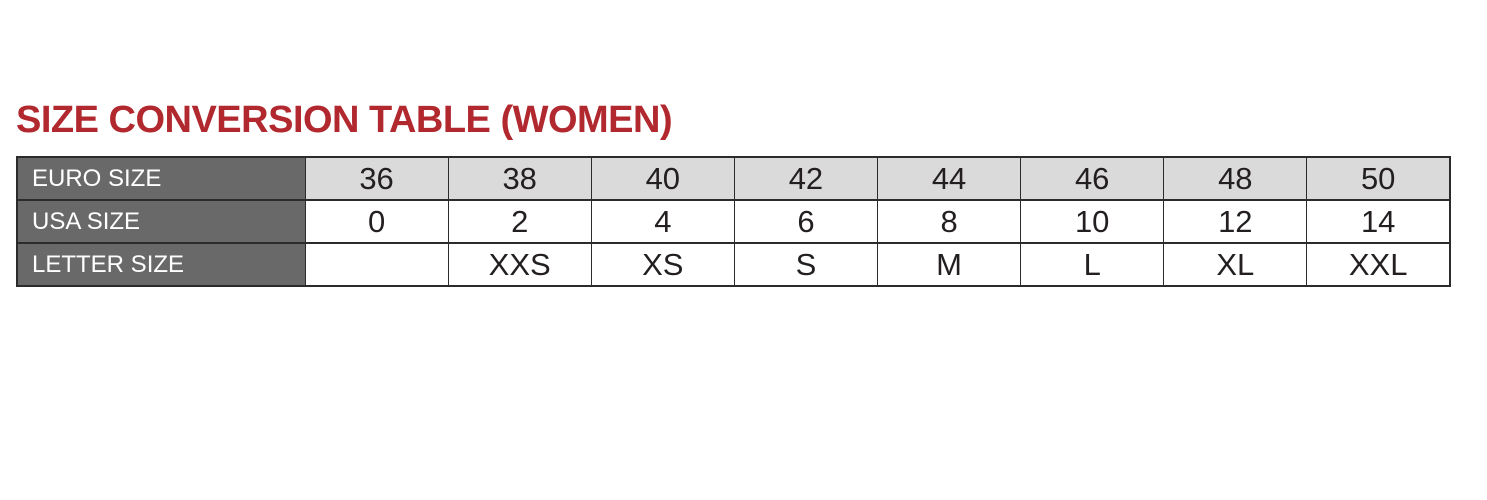  I want to click on page-title: SIZE CONVERSION TABLE (WOMEN), so click(344, 120).